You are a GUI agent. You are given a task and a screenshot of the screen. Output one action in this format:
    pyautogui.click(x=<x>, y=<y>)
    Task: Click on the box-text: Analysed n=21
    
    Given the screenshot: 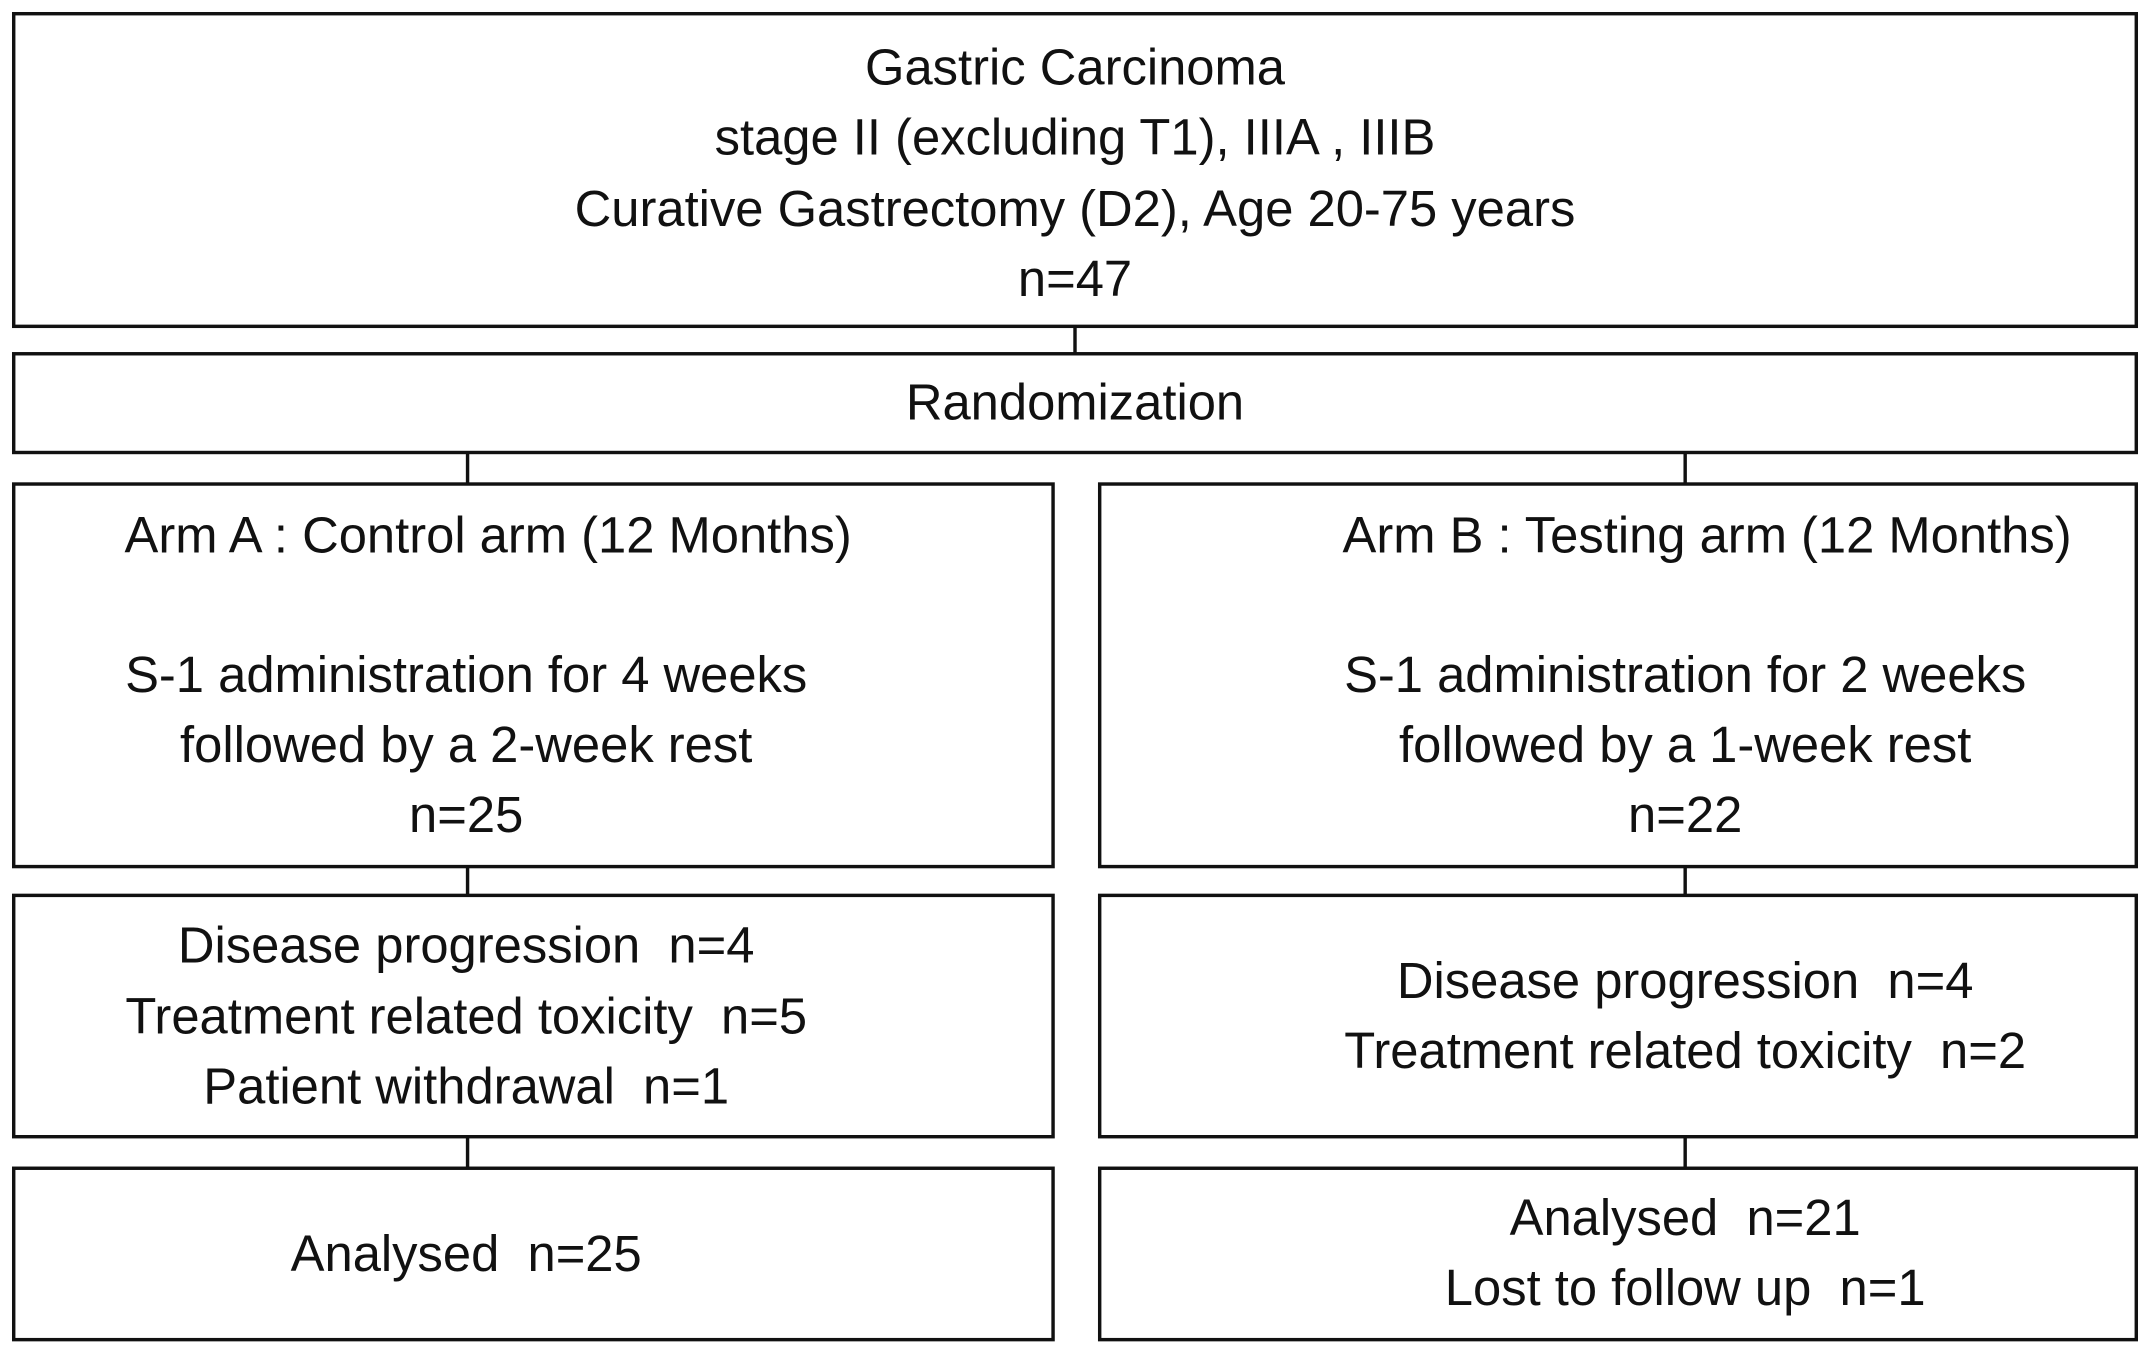 What is the action you would take?
    pyautogui.click(x=1685, y=1217)
    